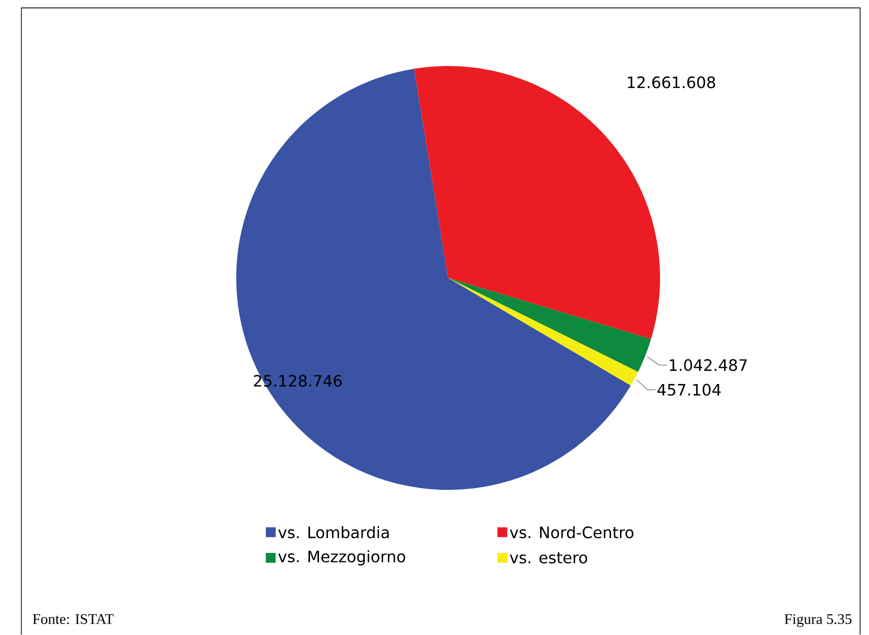 This screenshot has width=869, height=635. What do you see at coordinates (333, 532) in the screenshot?
I see `legend-label: vs. Lombardia` at bounding box center [333, 532].